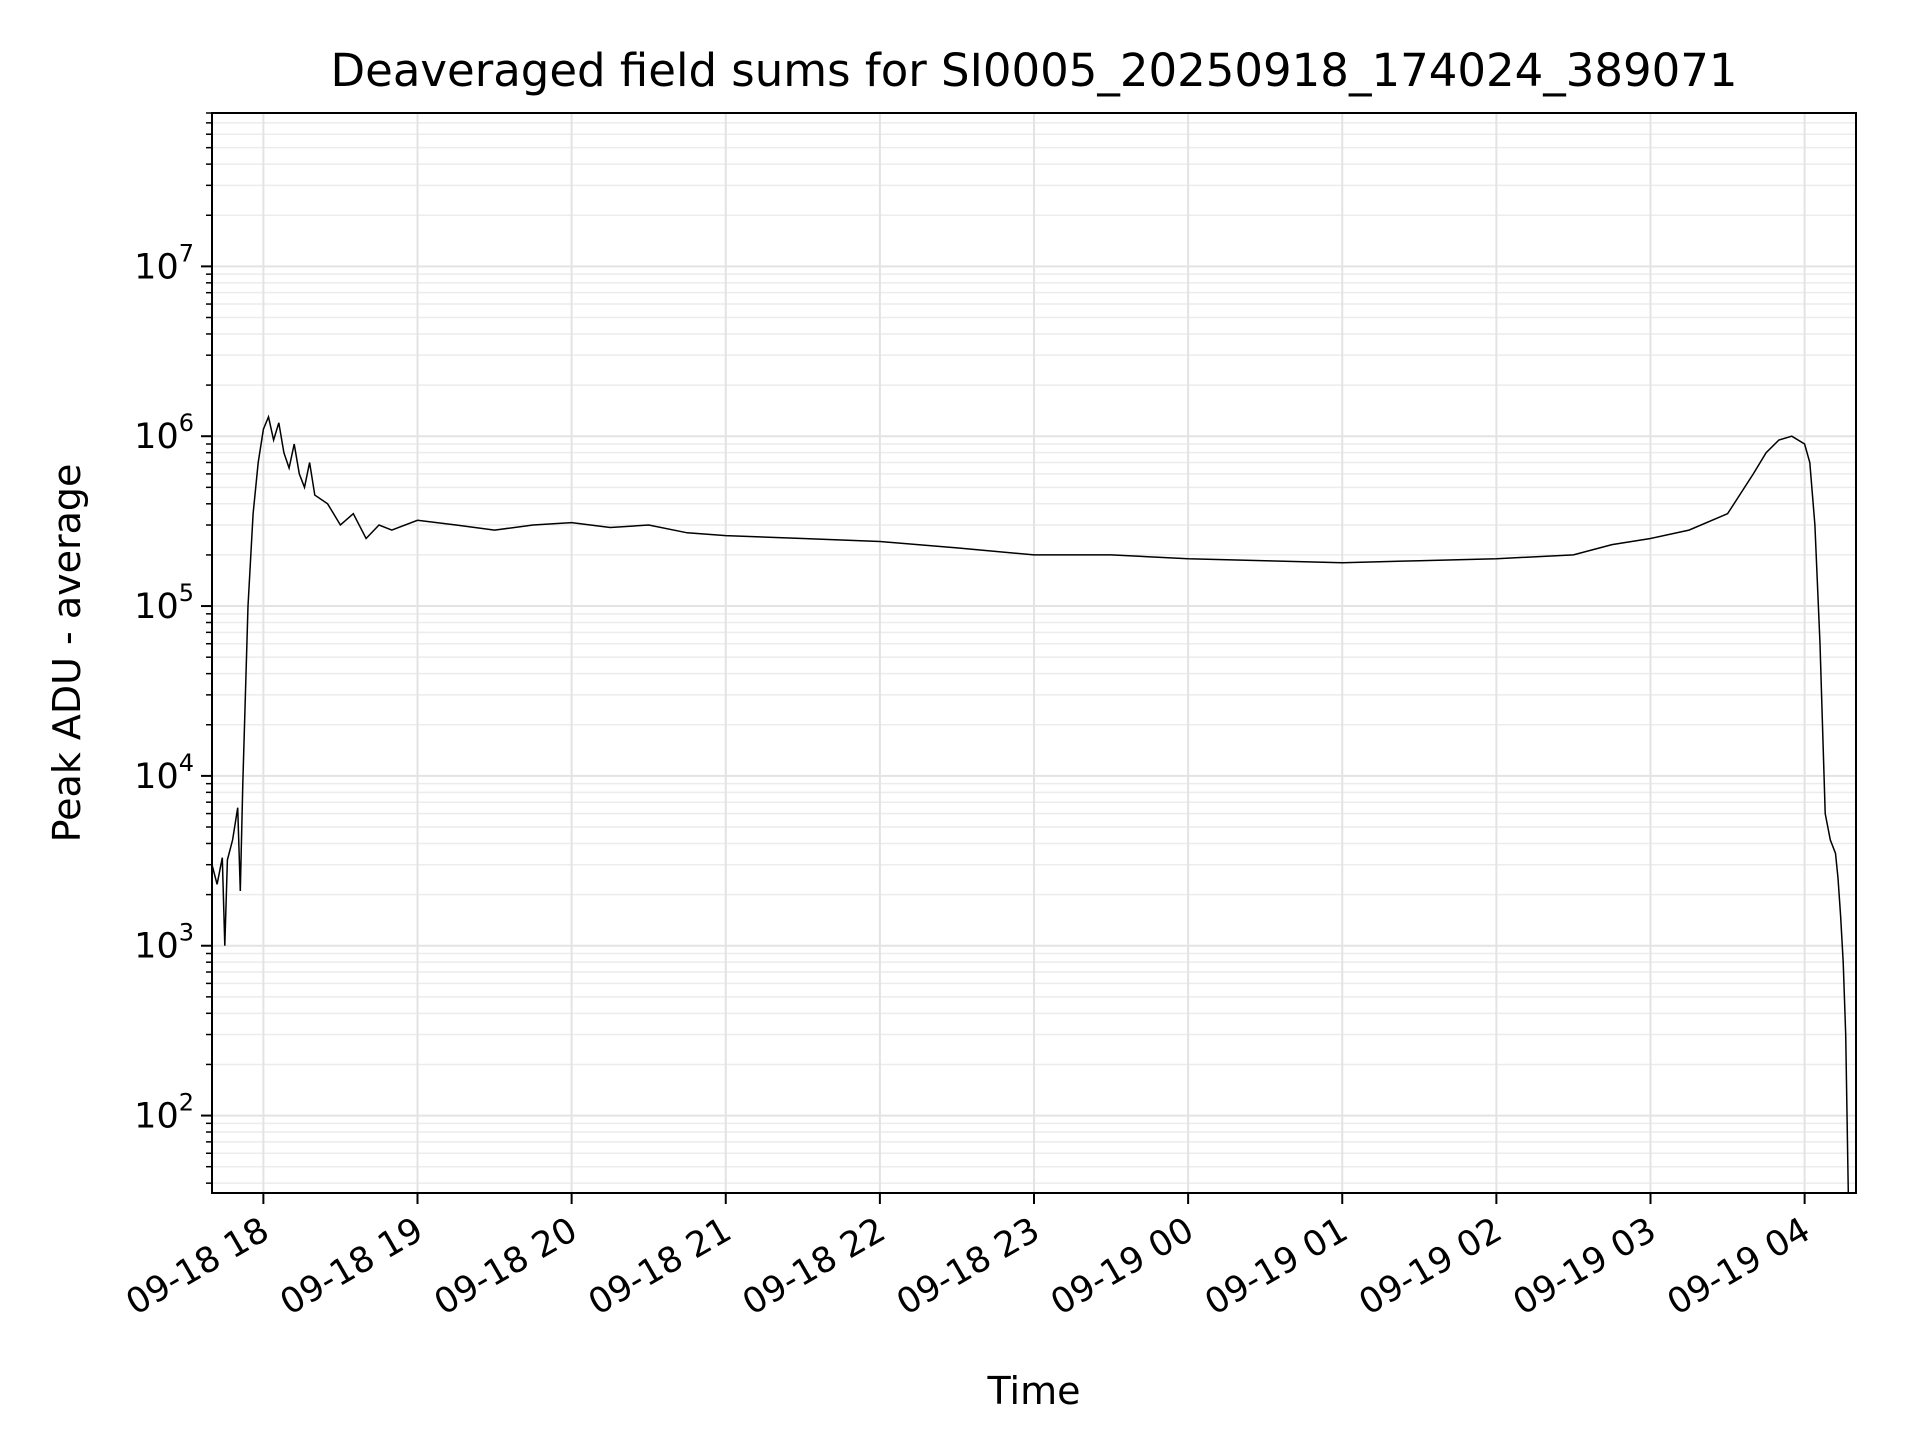 Image resolution: width=1920 pixels, height=1440 pixels. Describe the element at coordinates (67, 653) in the screenshot. I see `y-axis-label: Peak ADU - average` at that location.